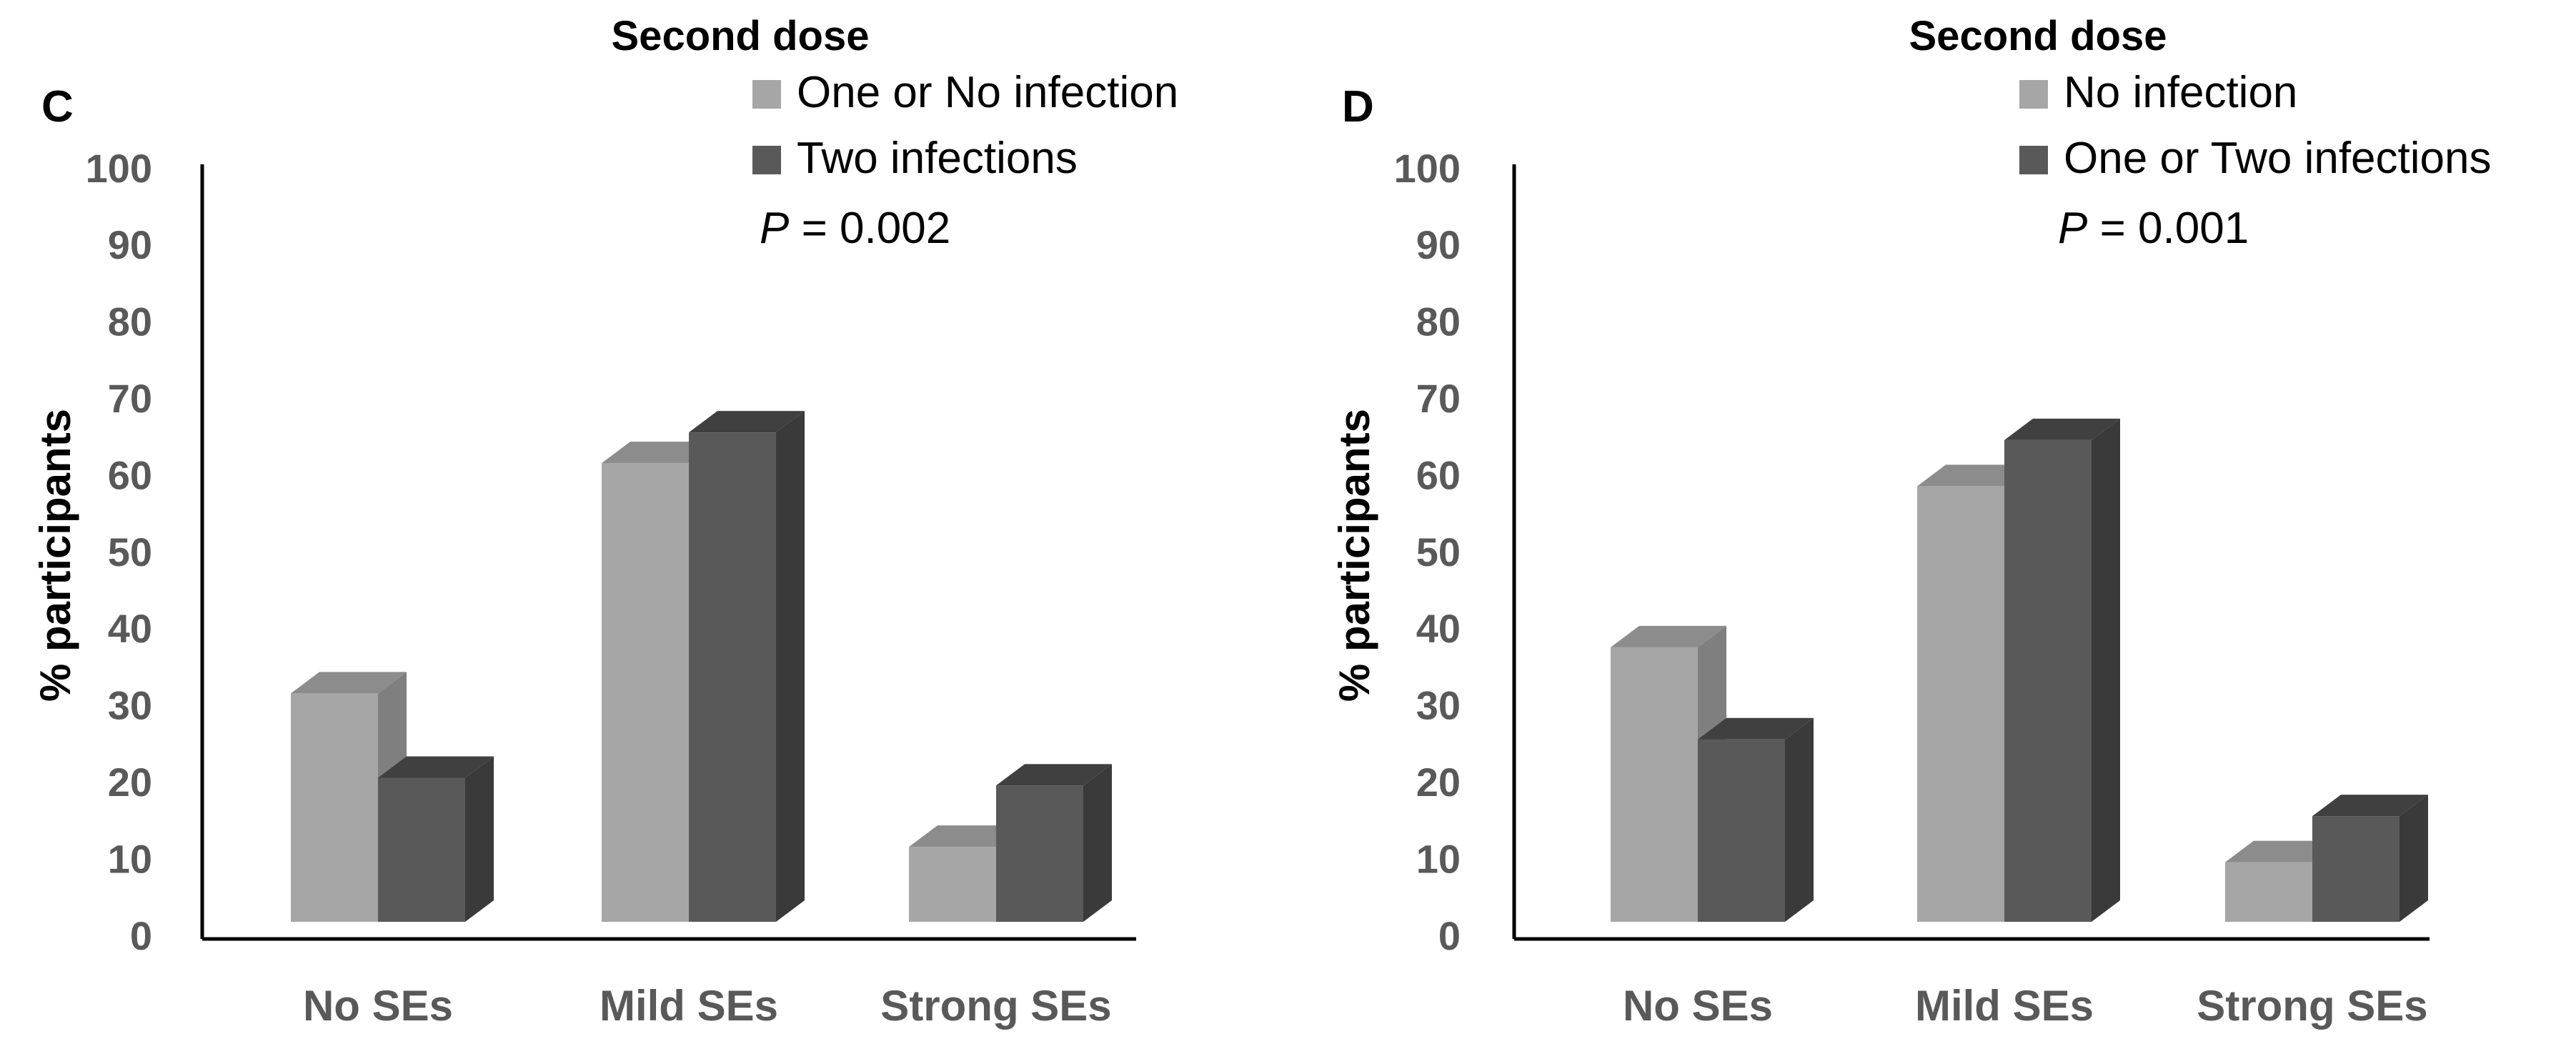 The height and width of the screenshot is (1059, 2576). What do you see at coordinates (2168, 228) in the screenshot?
I see `p-value: = 0.001` at bounding box center [2168, 228].